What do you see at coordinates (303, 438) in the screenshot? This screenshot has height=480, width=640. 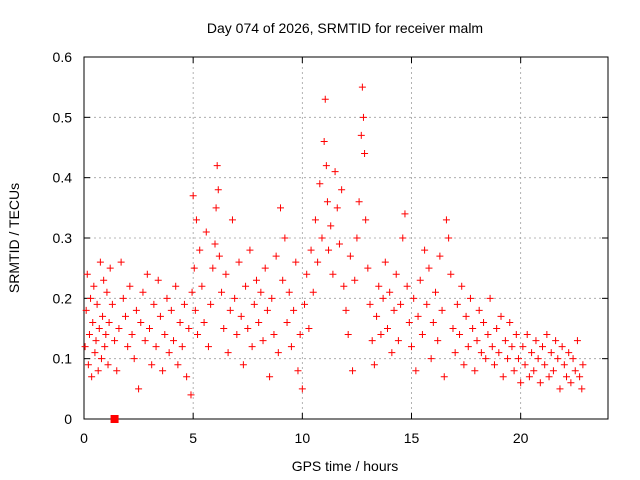 I see `x-tick-label: 10` at bounding box center [303, 438].